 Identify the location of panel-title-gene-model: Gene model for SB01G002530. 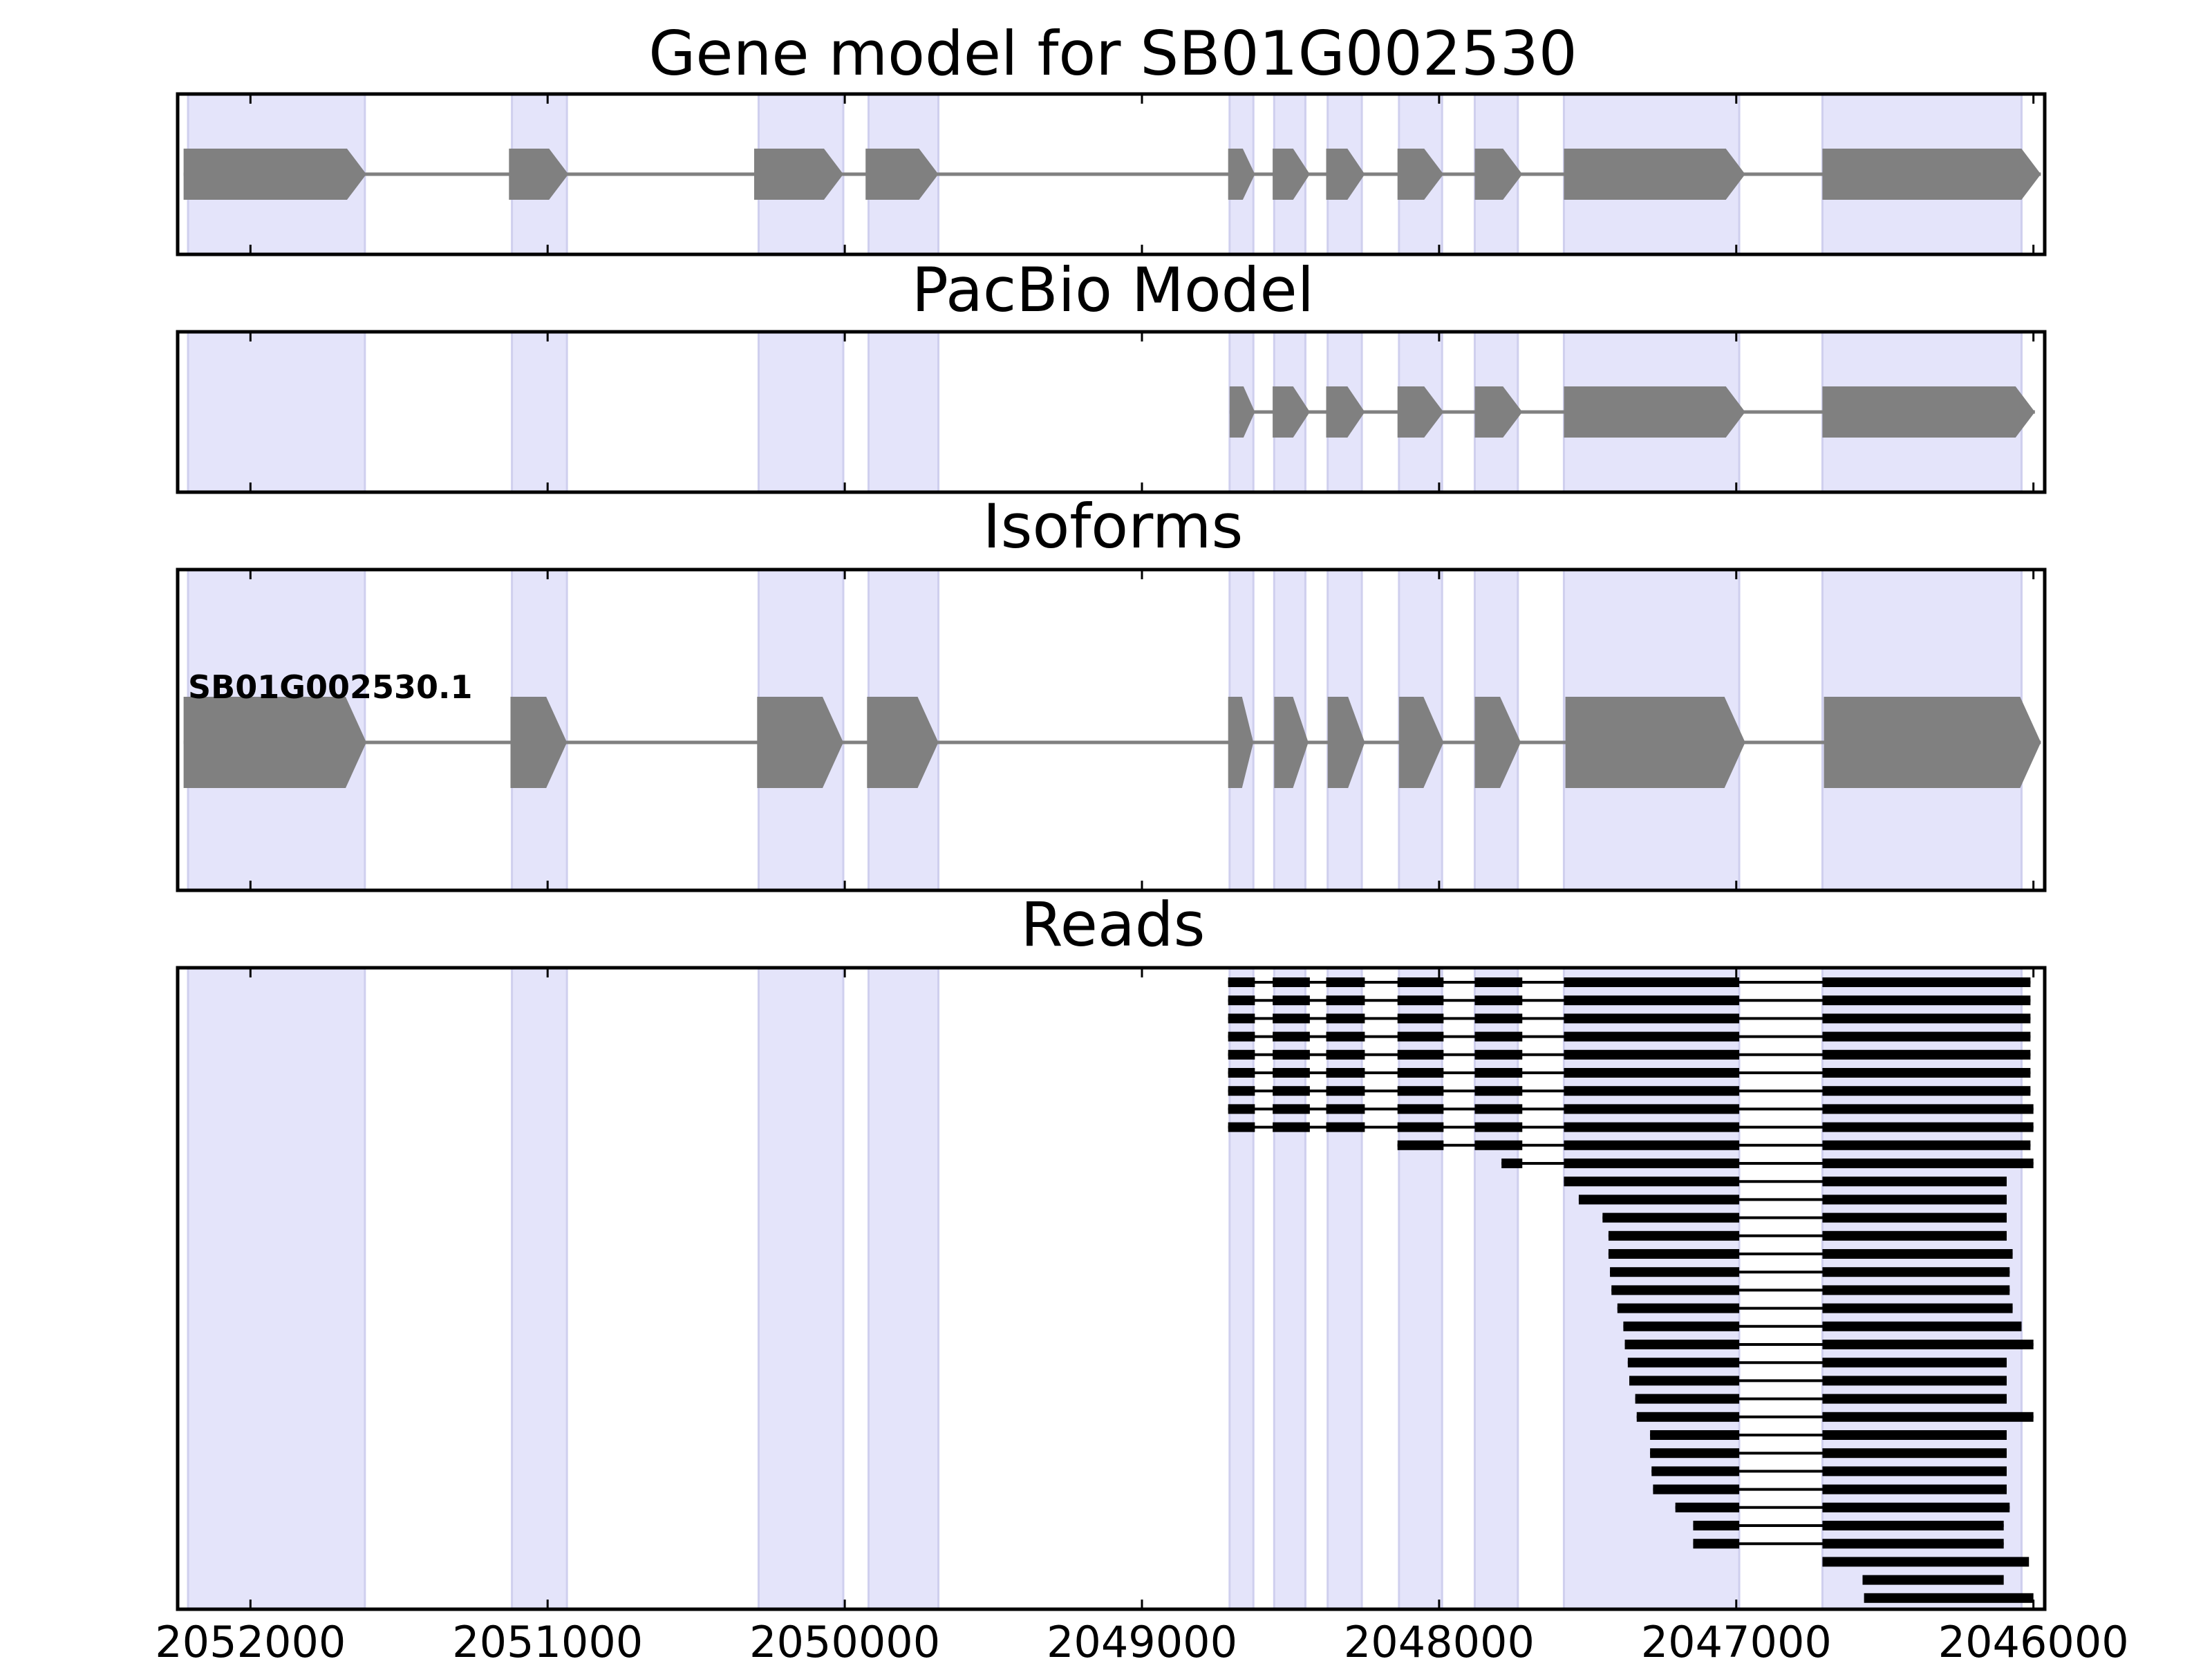
(1112, 54).